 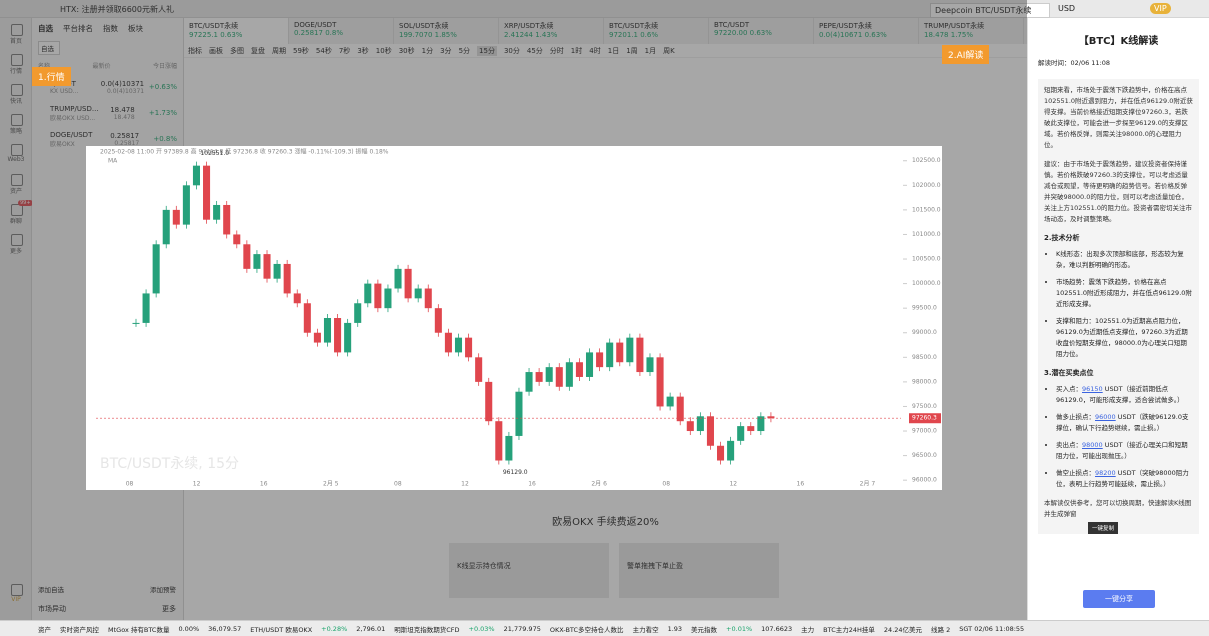 What do you see at coordinates (632, 50) in the screenshot?
I see `tool-item: 1周` at bounding box center [632, 50].